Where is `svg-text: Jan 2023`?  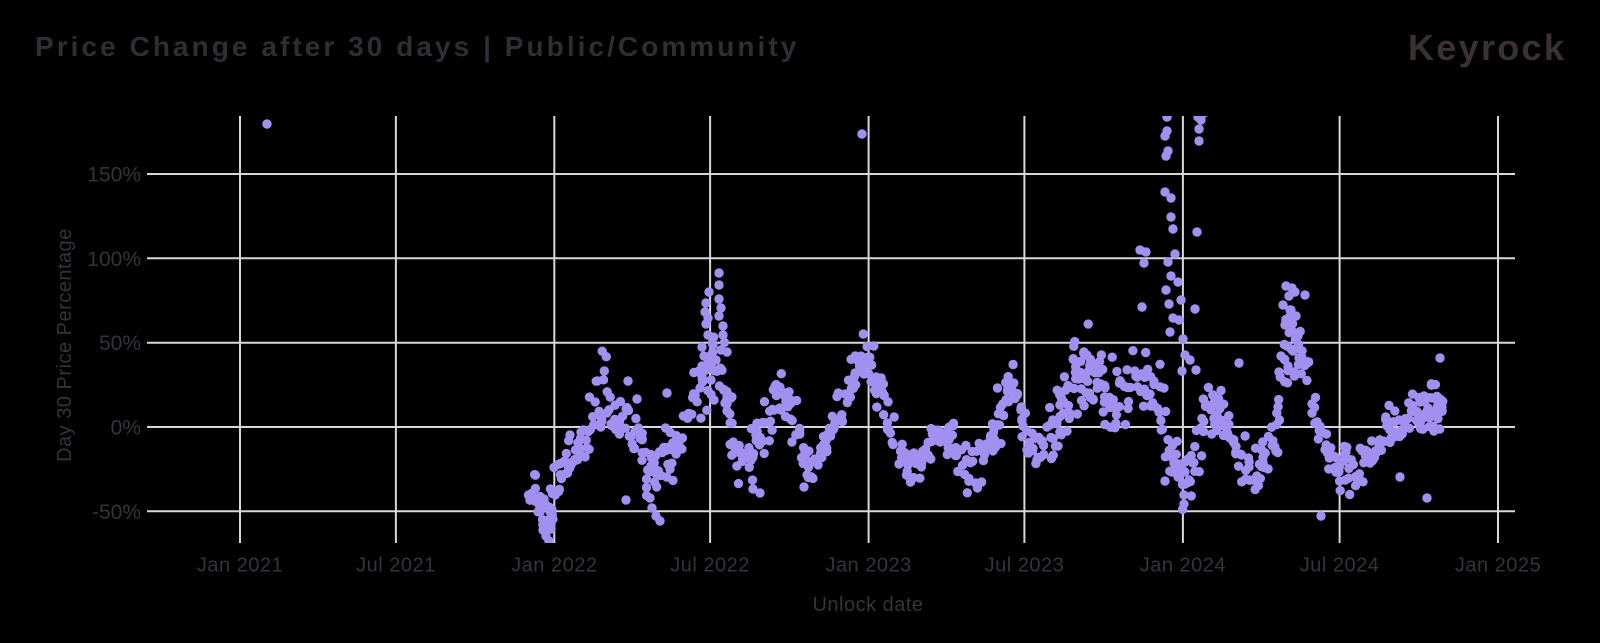 svg-text: Jan 2023 is located at coordinates (868, 566).